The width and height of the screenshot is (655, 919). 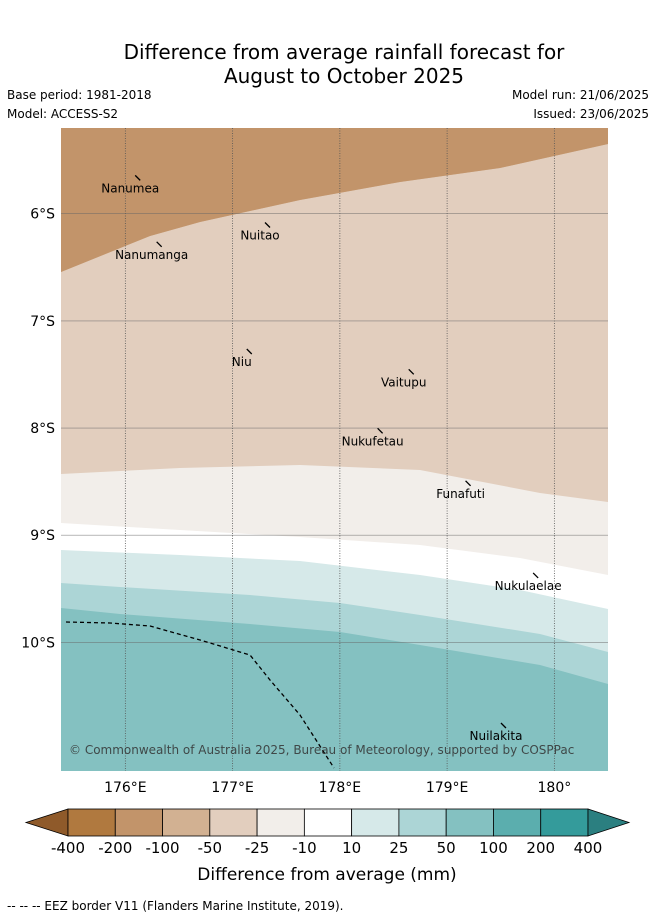 What do you see at coordinates (528, 586) in the screenshot?
I see `island-label: Nukulaelae` at bounding box center [528, 586].